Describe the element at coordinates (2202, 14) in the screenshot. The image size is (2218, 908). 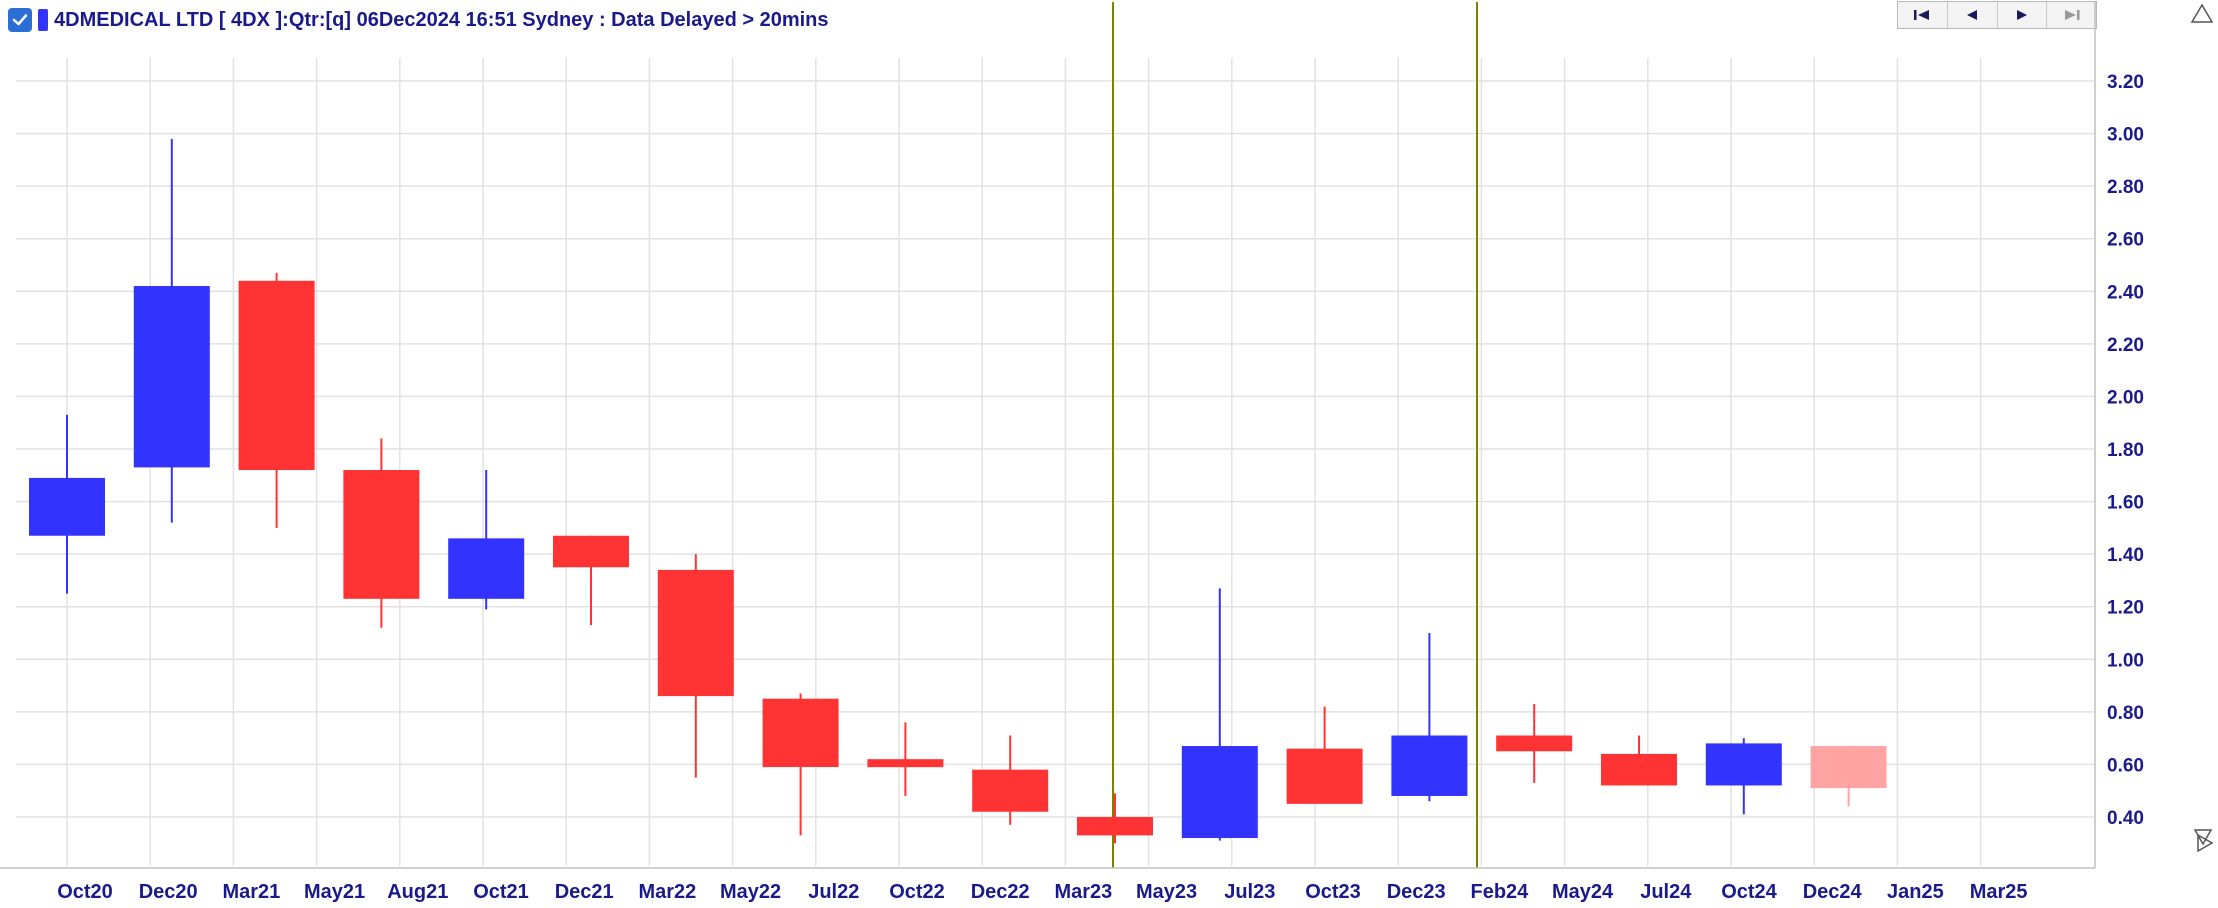
I see `scroll-up-icon` at that location.